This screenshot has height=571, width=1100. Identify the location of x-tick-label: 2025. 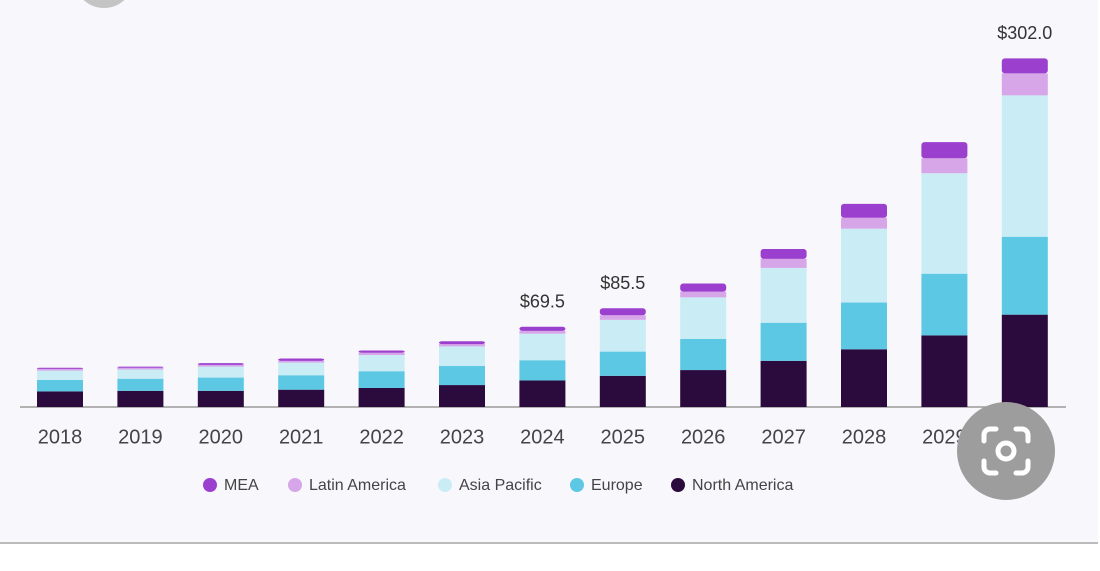
(623, 437).